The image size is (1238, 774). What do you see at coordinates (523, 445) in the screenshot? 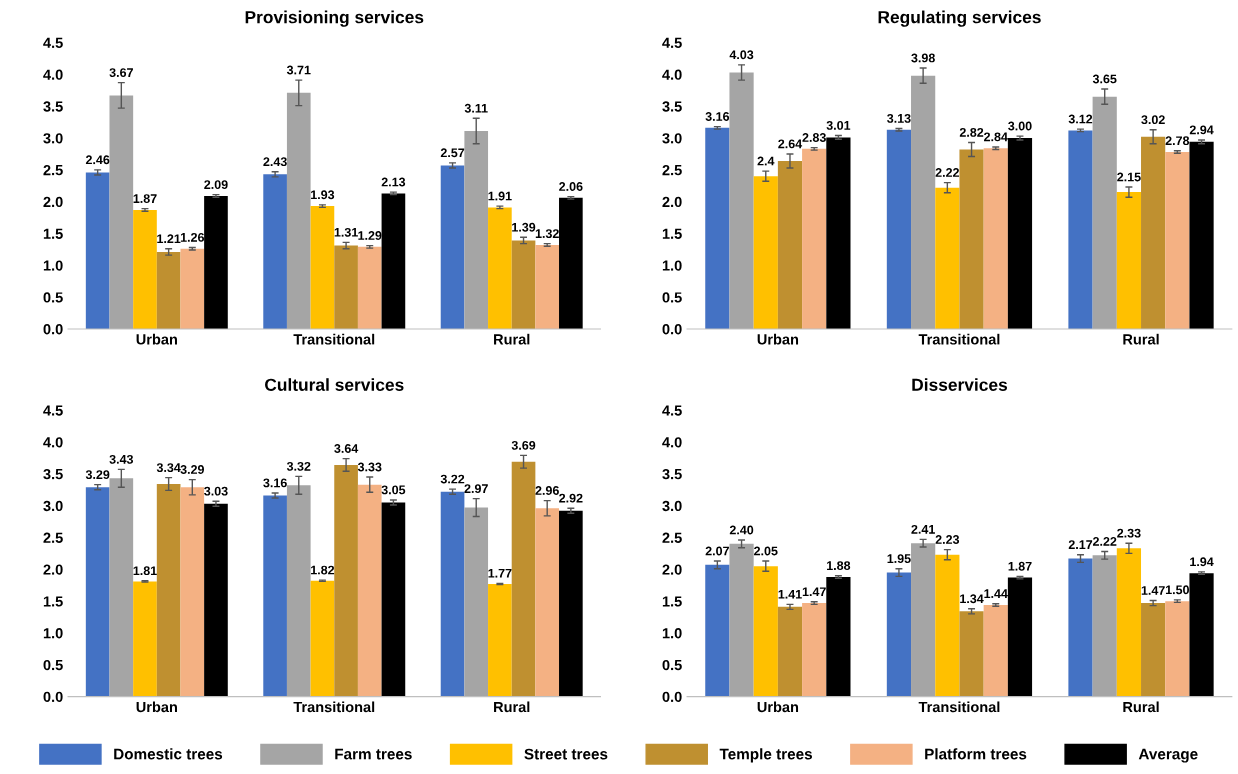
I see `data-label: 3.69` at bounding box center [523, 445].